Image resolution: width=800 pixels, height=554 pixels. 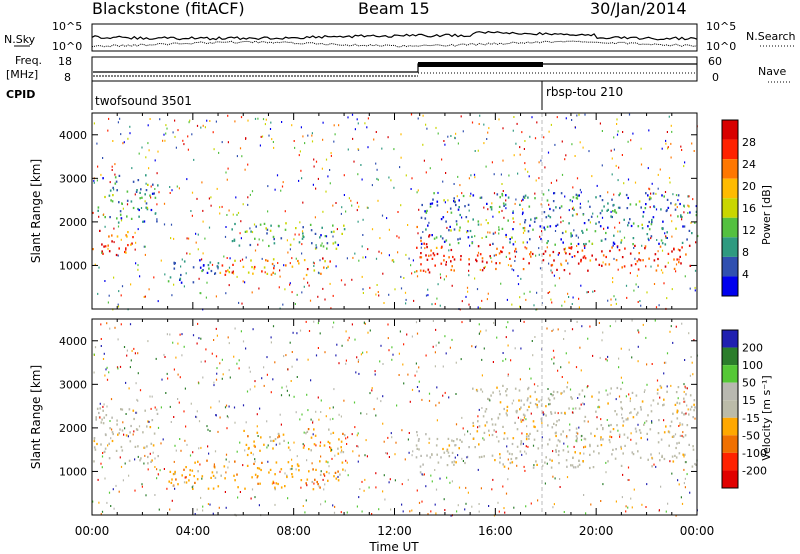 I want to click on colorbar-tick-label: 15, so click(x=749, y=400).